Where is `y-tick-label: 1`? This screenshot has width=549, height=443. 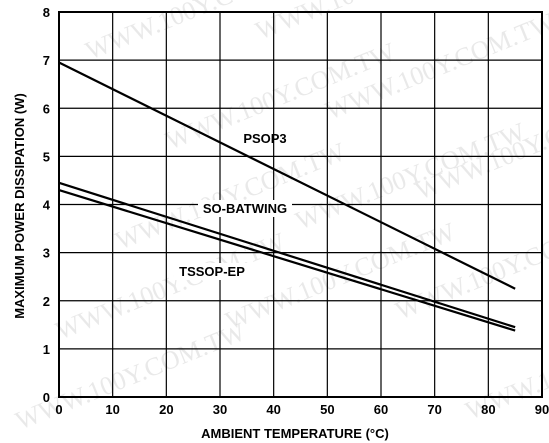
y-tick-label: 1 is located at coordinates (46, 349).